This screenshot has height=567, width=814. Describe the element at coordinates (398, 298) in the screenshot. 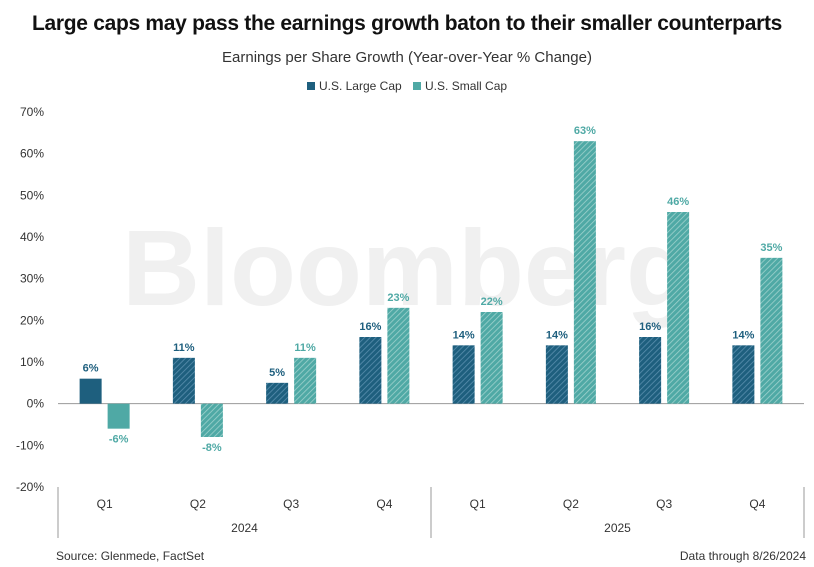

I see `data-label-small-cap: 23%` at that location.